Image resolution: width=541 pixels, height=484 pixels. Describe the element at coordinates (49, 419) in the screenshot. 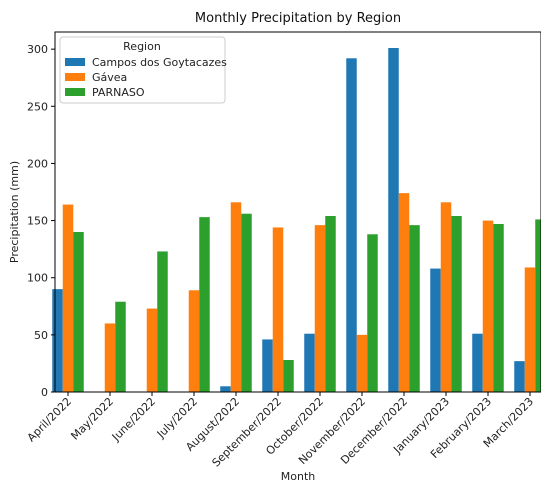

I see `x-tick-label: April/2022` at that location.